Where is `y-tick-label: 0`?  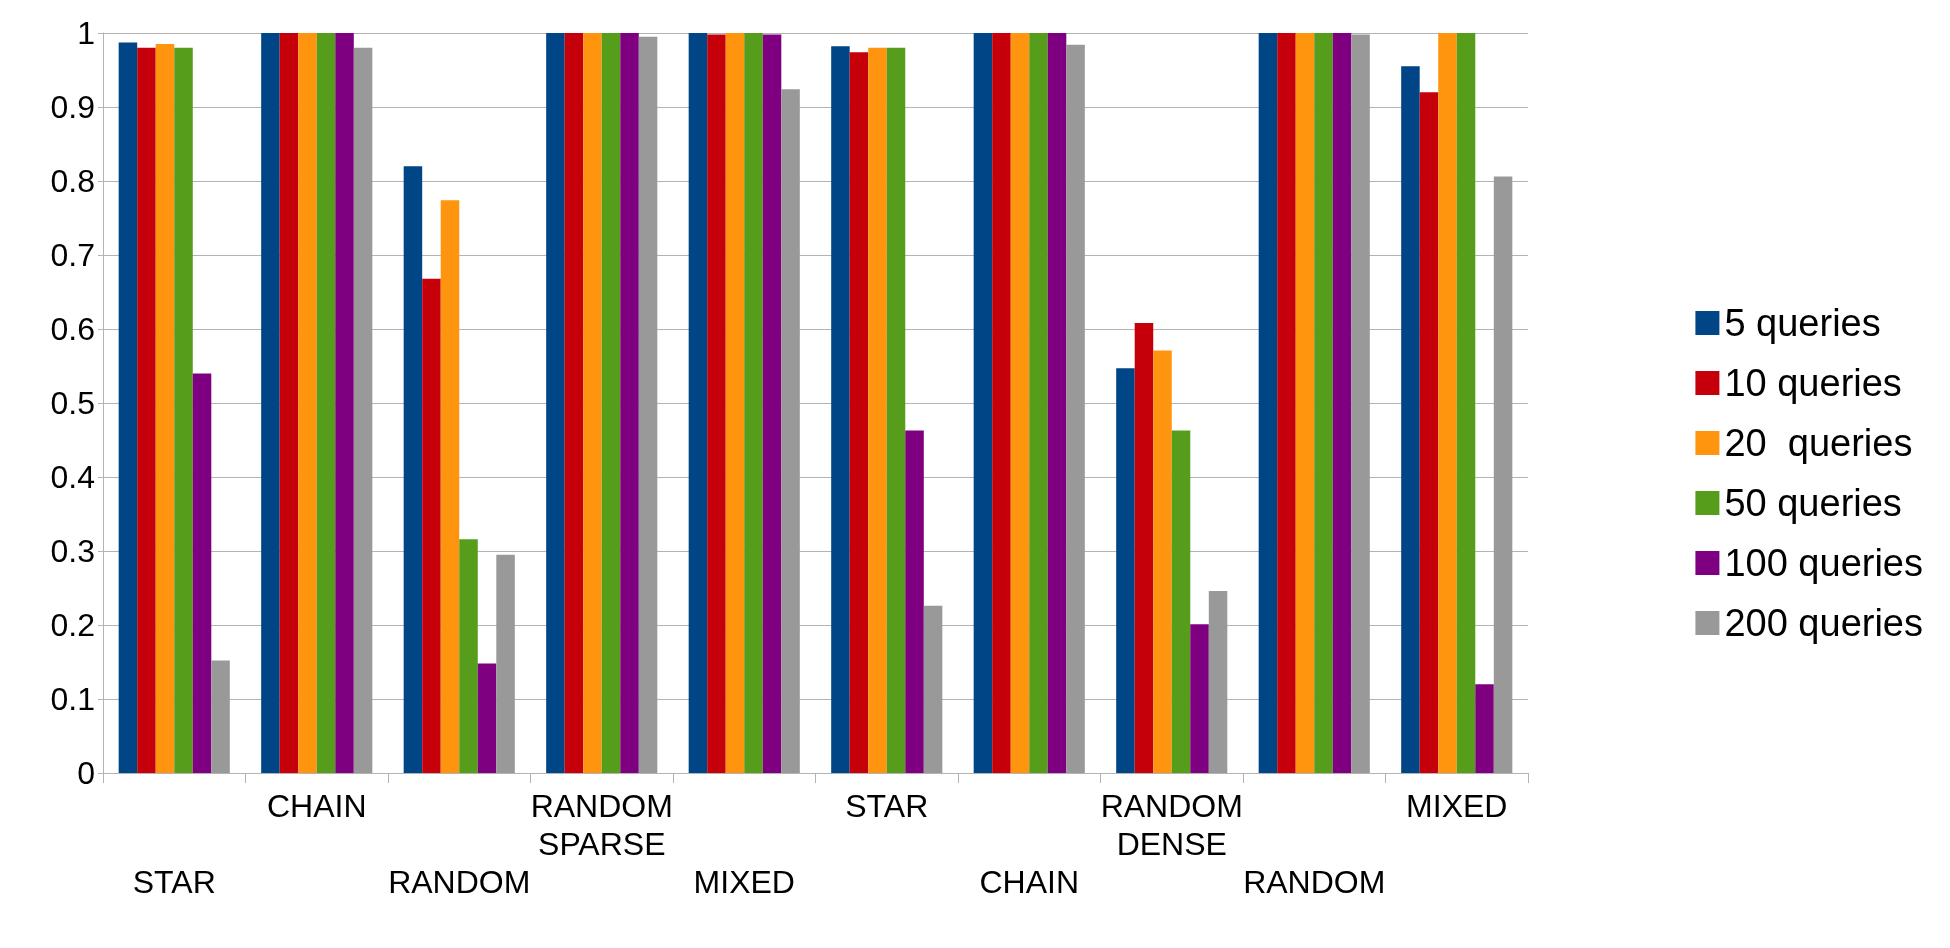 y-tick-label: 0 is located at coordinates (86, 773).